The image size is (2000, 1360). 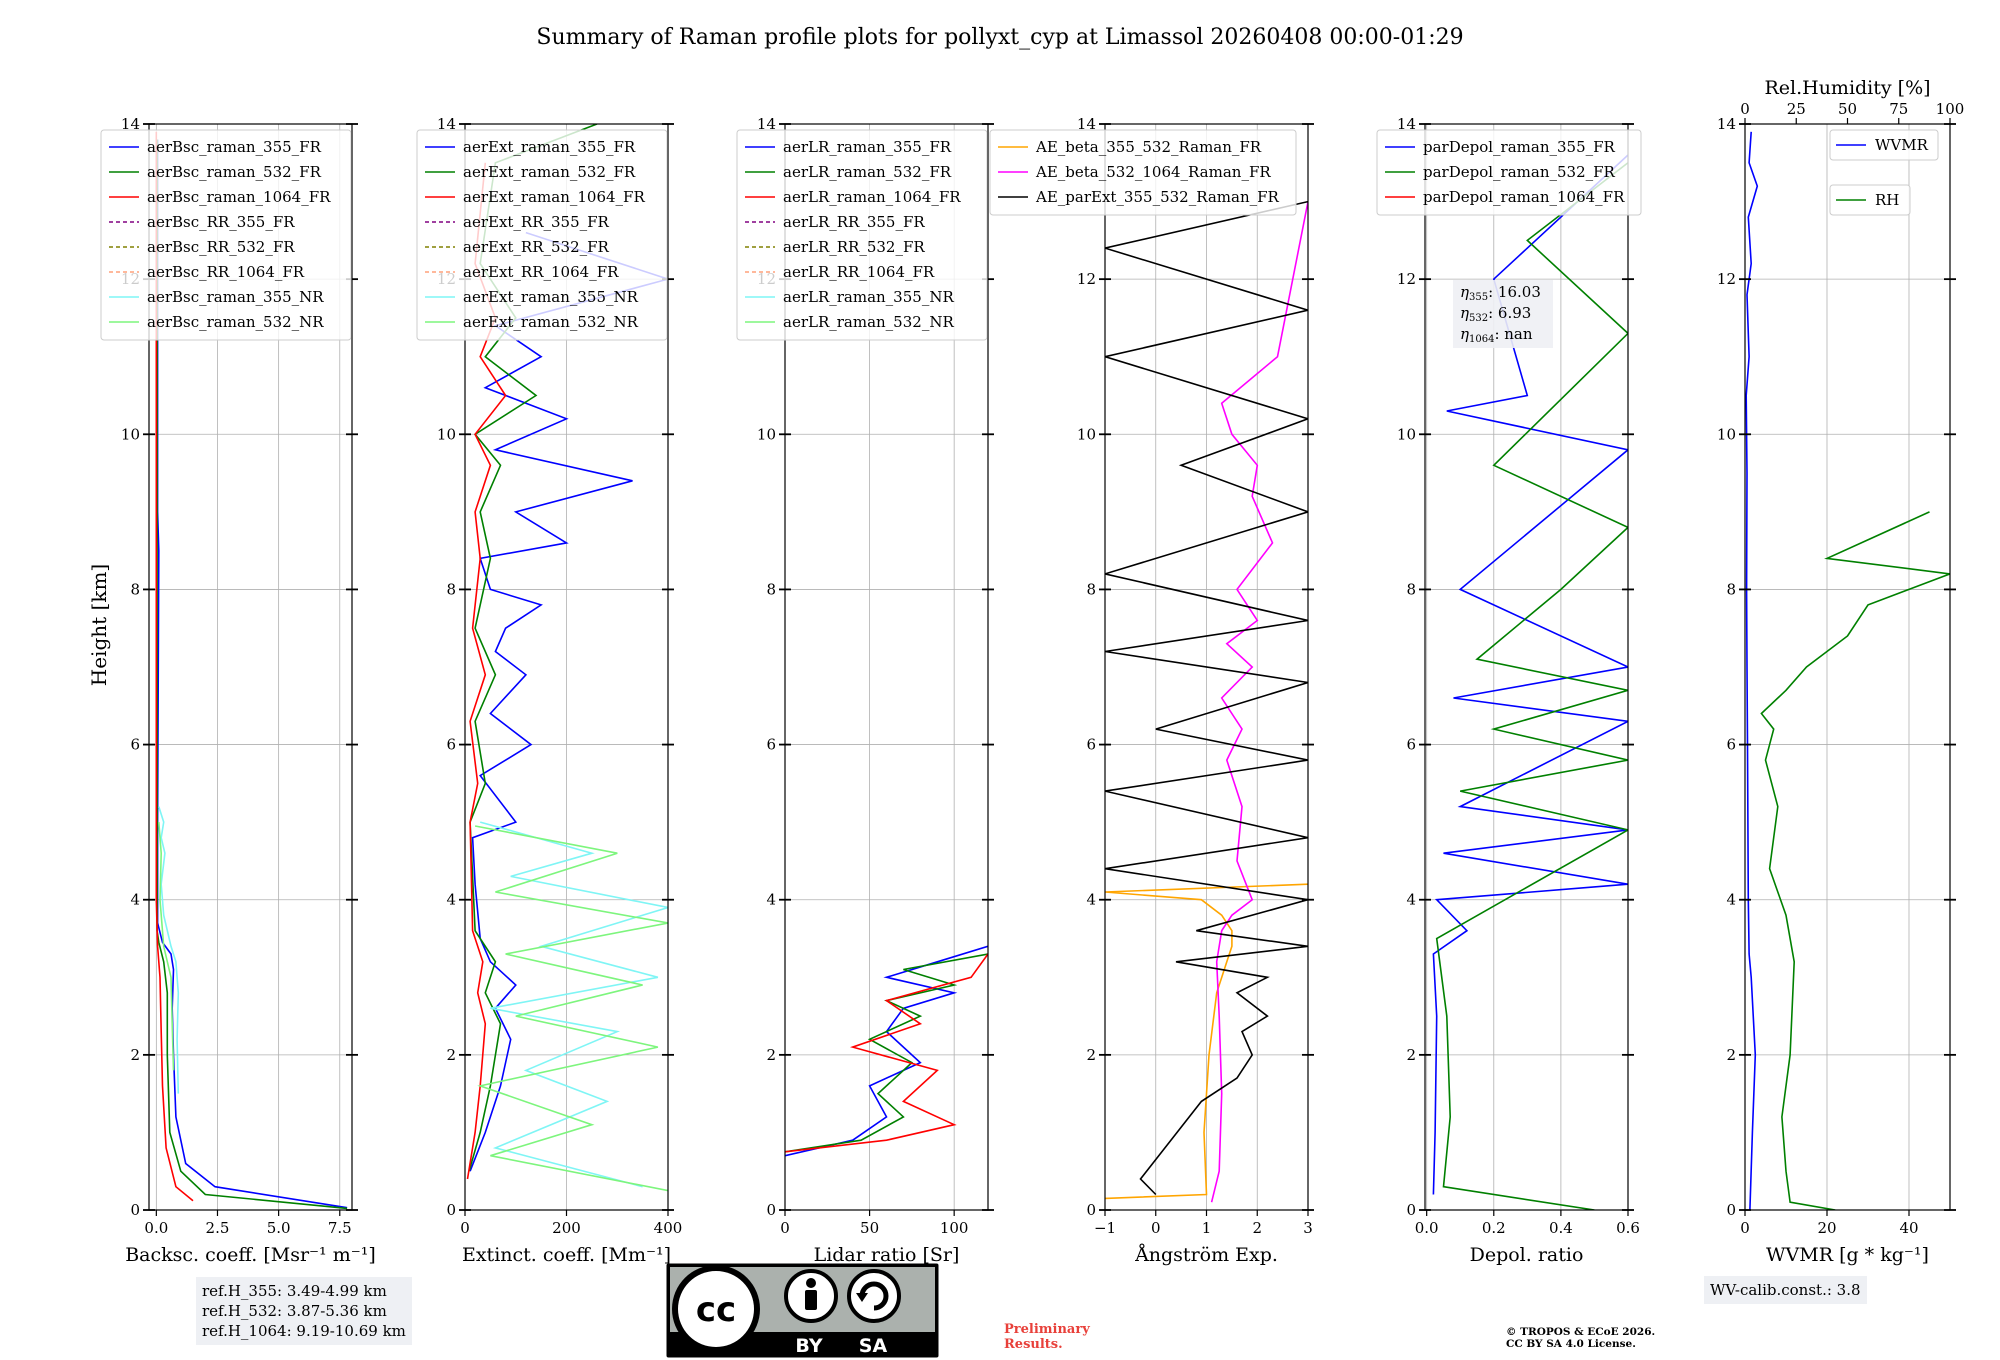 I want to click on series-group-bsc, so click(x=251, y=670).